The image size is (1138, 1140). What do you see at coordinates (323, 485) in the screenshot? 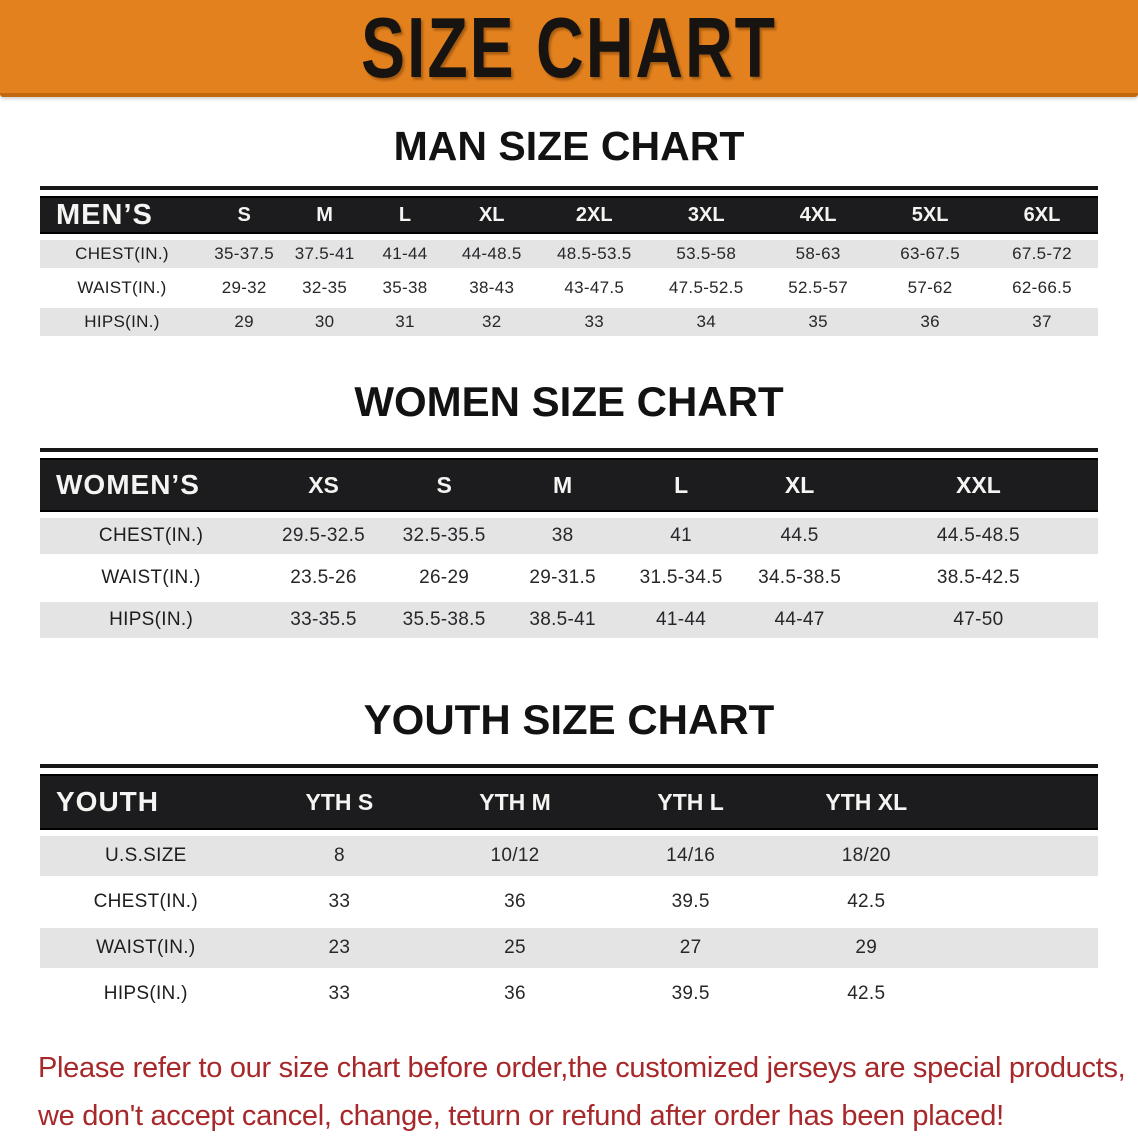
I see `size-column-header: XS` at bounding box center [323, 485].